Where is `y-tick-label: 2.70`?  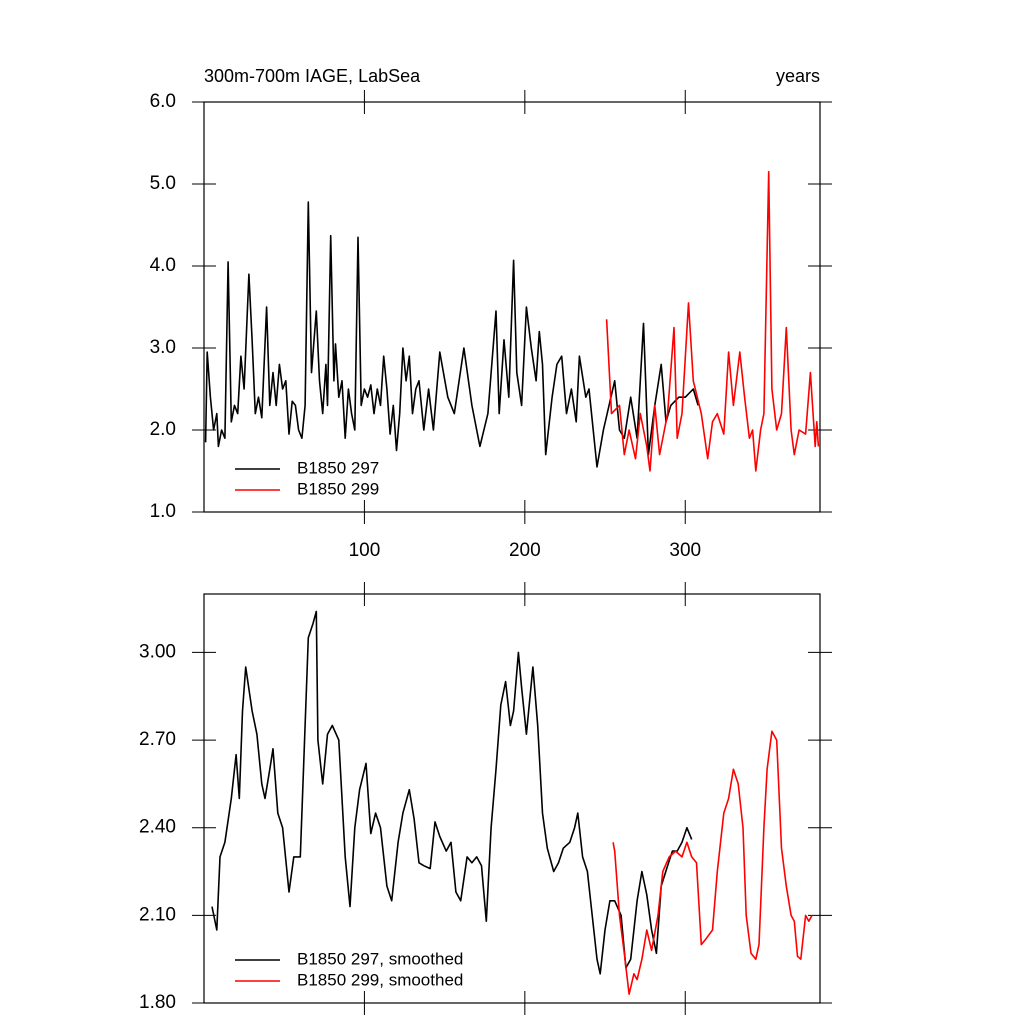 y-tick-label: 2.70 is located at coordinates (157, 739).